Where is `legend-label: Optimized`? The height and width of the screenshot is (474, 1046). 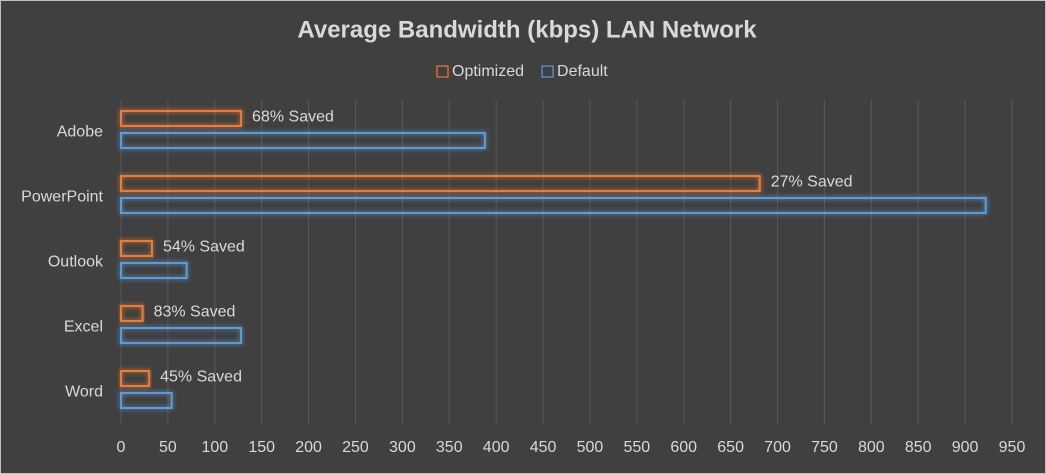
legend-label: Optimized is located at coordinates (488, 71).